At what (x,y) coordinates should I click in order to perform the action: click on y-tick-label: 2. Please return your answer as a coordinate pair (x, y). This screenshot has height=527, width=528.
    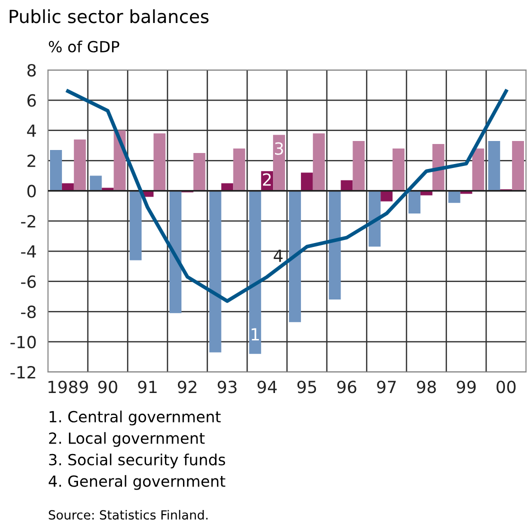
    Looking at the image, I should click on (32, 160).